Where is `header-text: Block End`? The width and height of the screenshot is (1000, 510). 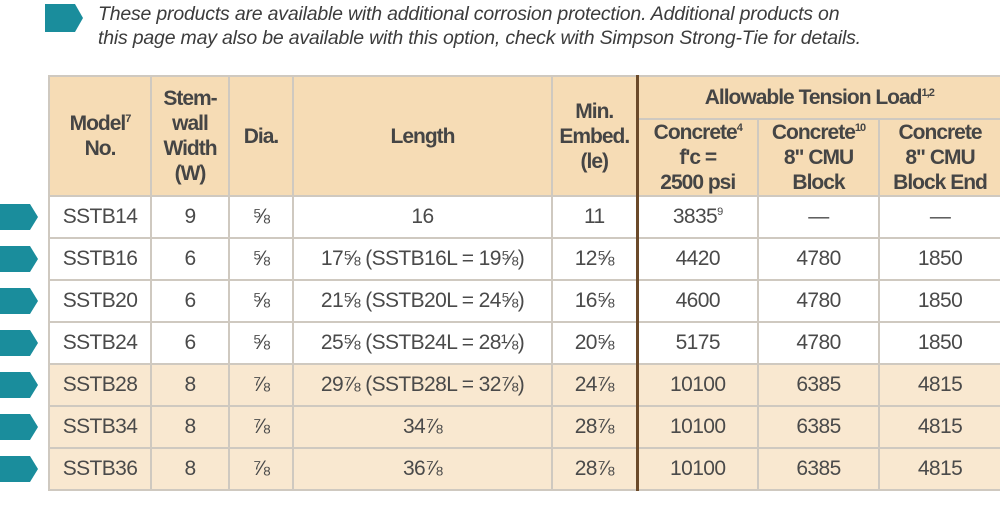
header-text: Block End is located at coordinates (940, 182).